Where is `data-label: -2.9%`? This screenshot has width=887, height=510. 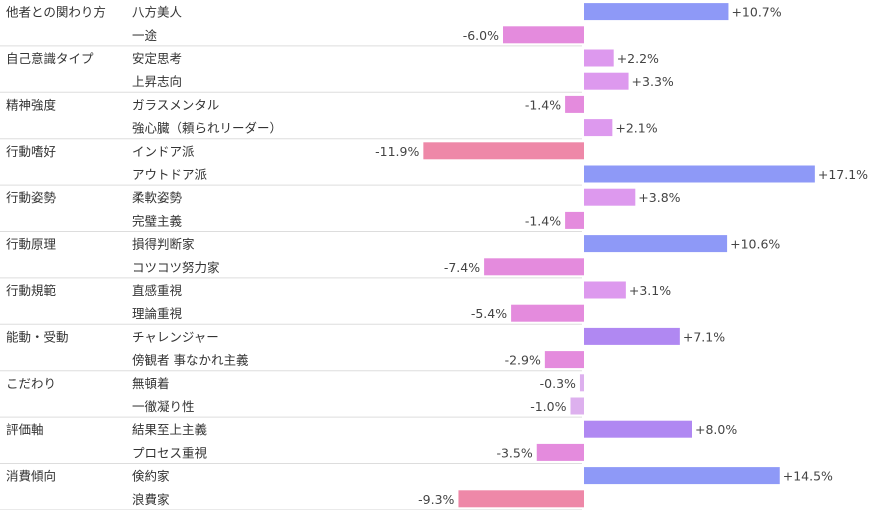
data-label: -2.9% is located at coordinates (523, 360).